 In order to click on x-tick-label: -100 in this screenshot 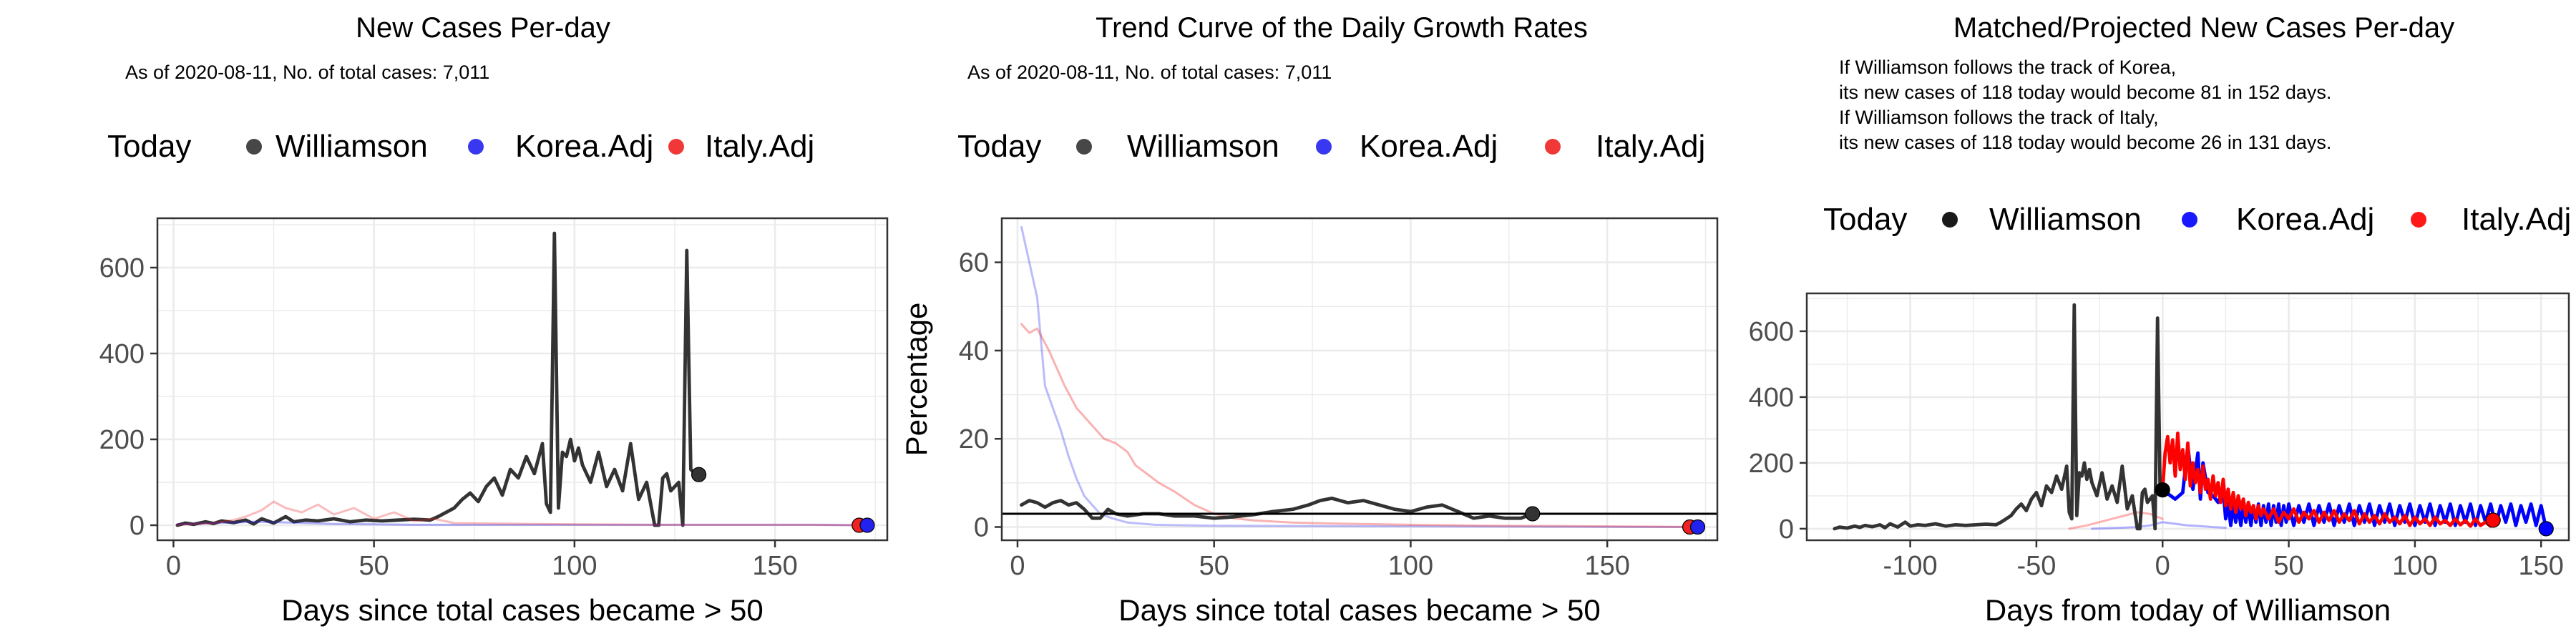, I will do `click(1910, 566)`.